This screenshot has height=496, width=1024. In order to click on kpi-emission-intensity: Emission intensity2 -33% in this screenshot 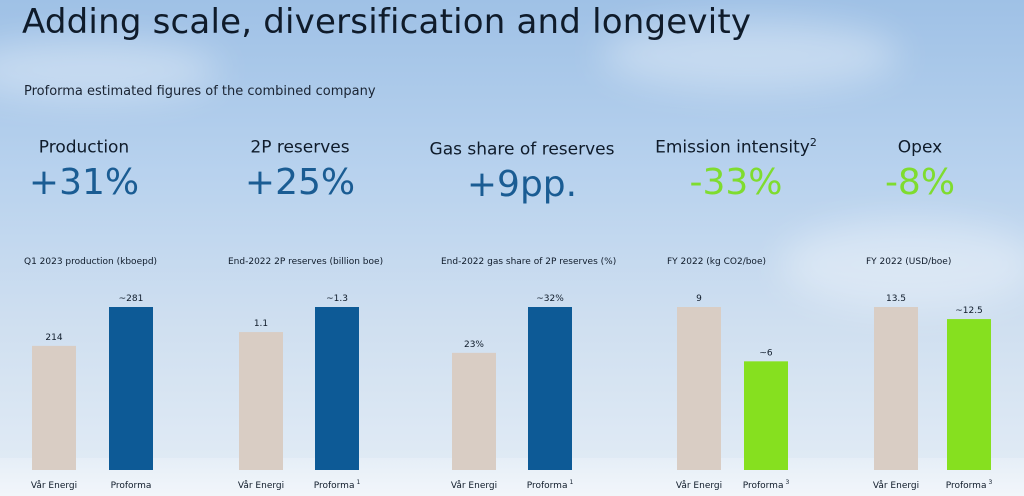, I will do `click(736, 169)`.